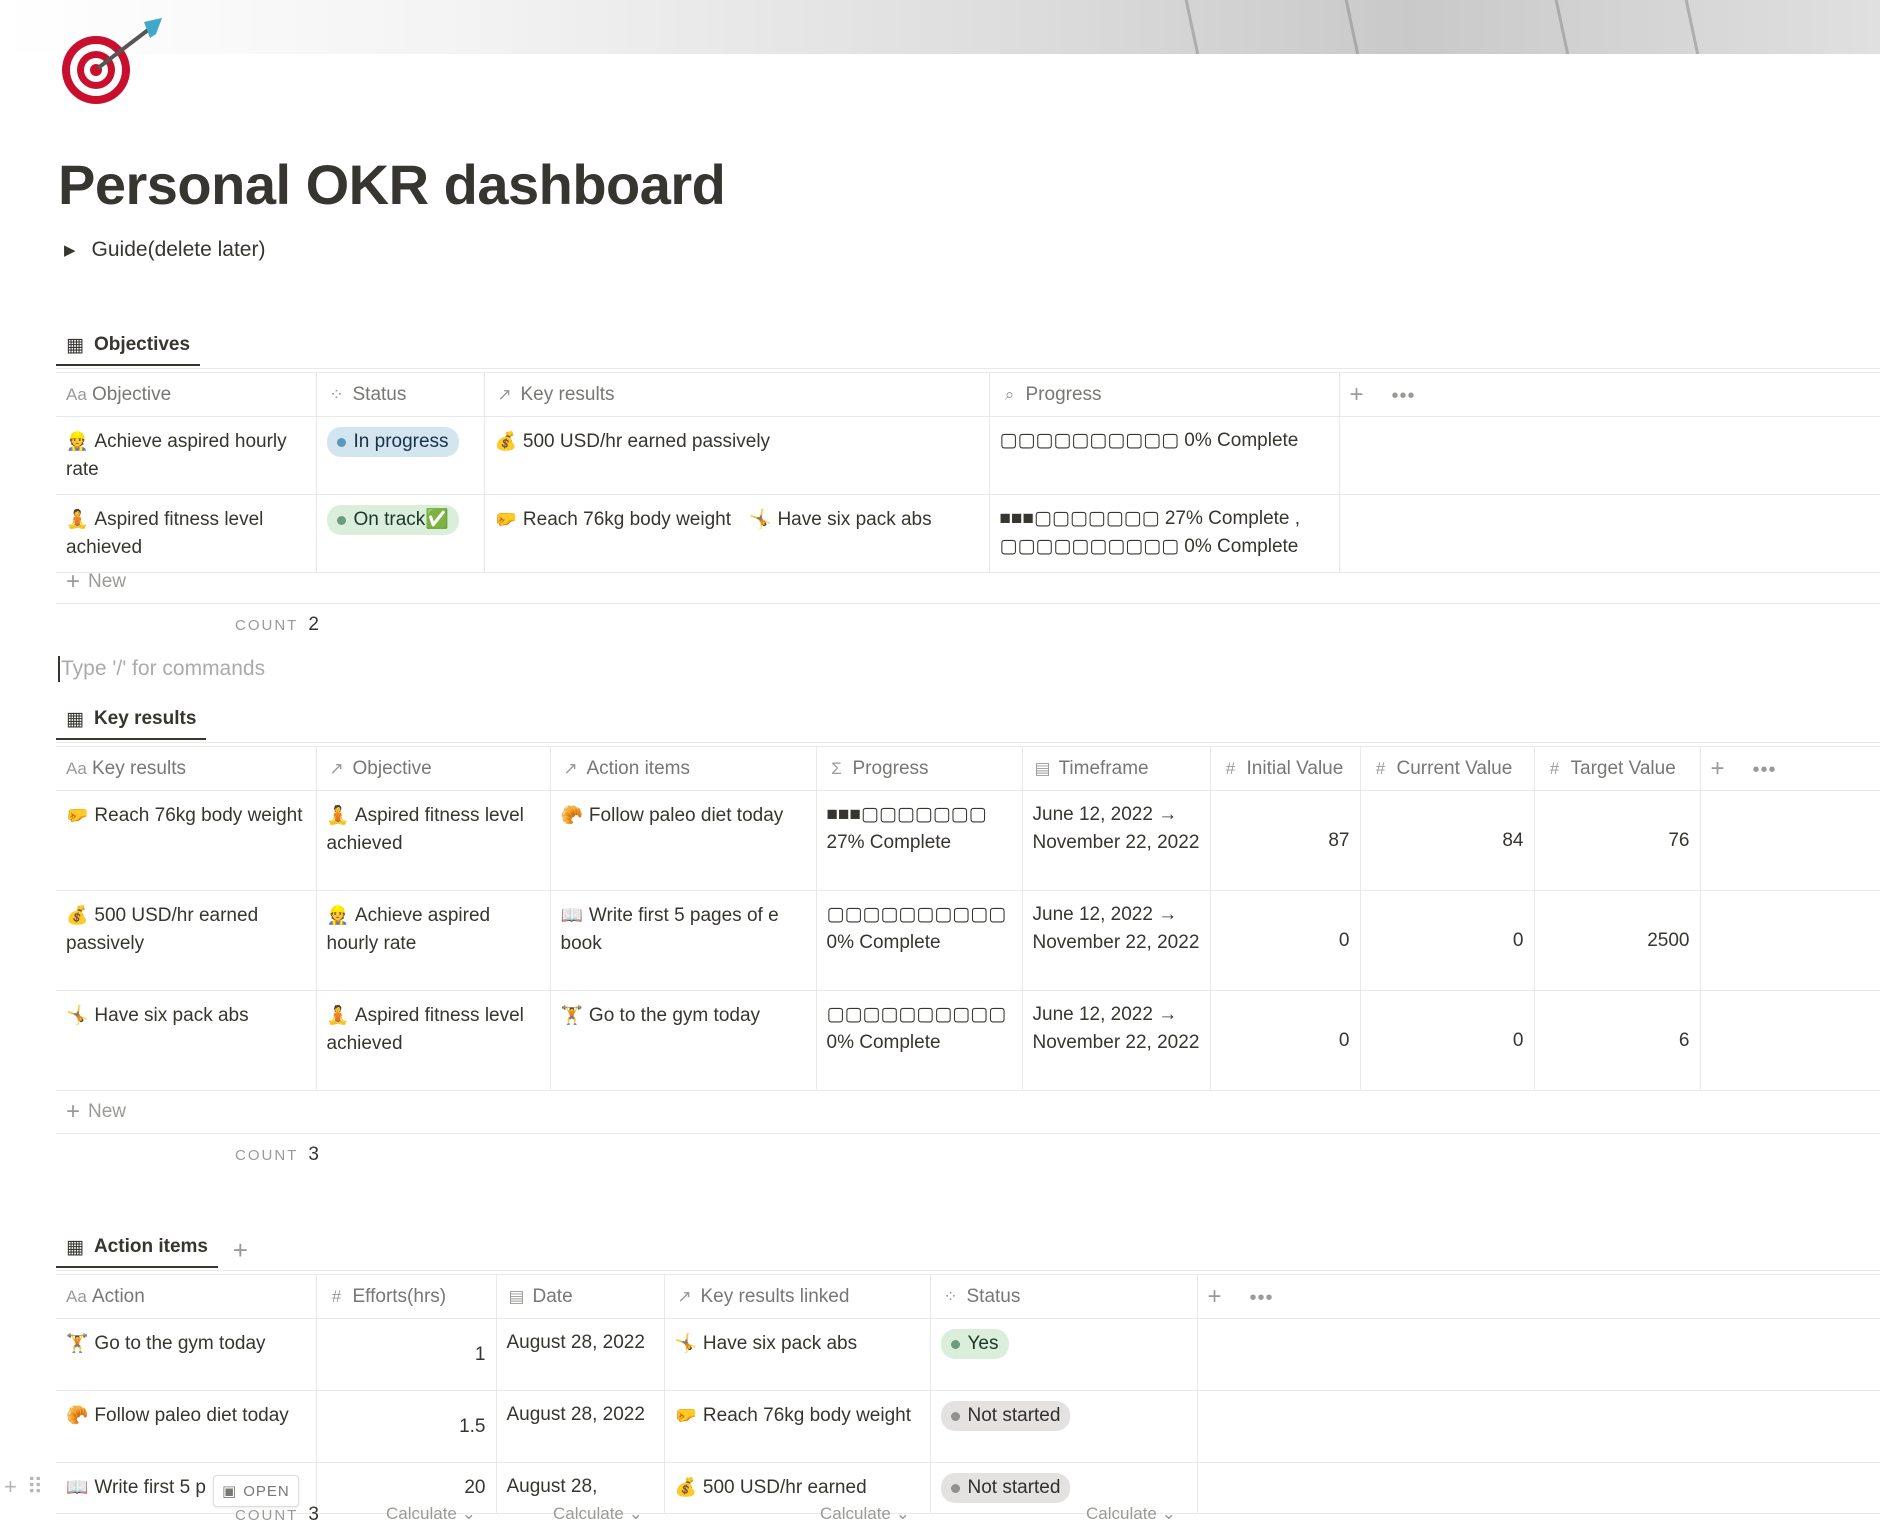 The height and width of the screenshot is (1520, 1880). What do you see at coordinates (161, 669) in the screenshot?
I see `command-placeholder: Type '/' for commands` at bounding box center [161, 669].